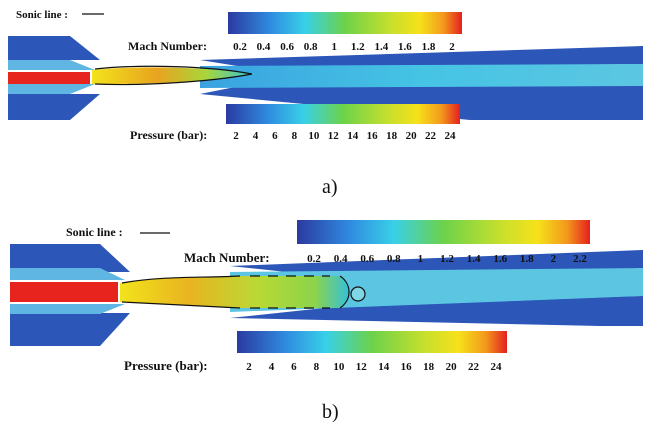 This screenshot has height=432, width=651. What do you see at coordinates (374, 367) in the screenshot?
I see `pressure-ticks-b: 2 4 6 8 10 12 14 16 18 20 22 24` at bounding box center [374, 367].